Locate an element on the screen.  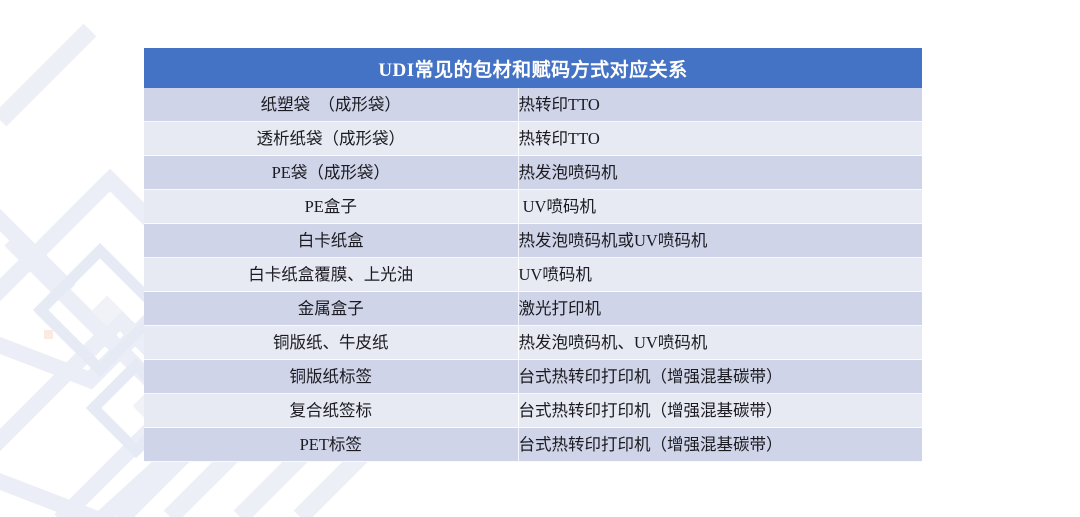
cell-material: 白卡纸盒覆膜、上光油 is located at coordinates (331, 275).